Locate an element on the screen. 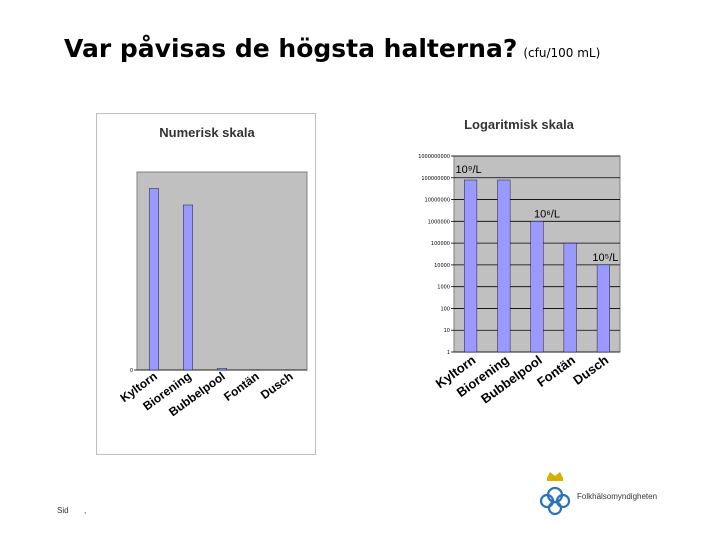 This screenshot has width=720, height=540. value-annotation: 10⁶/L is located at coordinates (547, 214).